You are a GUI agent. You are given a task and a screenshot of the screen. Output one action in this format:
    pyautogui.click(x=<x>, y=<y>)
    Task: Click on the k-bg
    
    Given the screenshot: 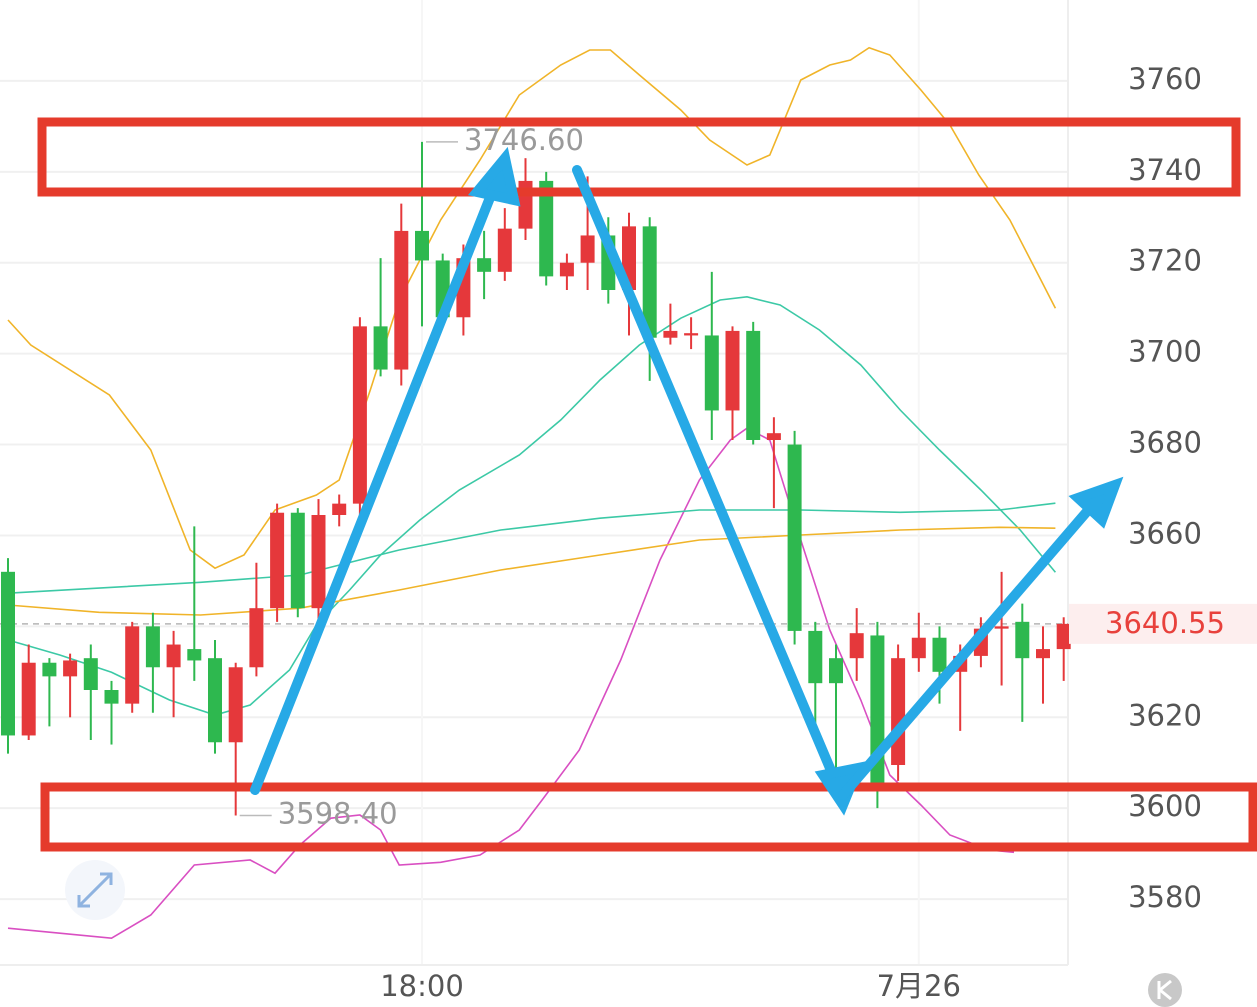 What is the action you would take?
    pyautogui.click(x=1165, y=990)
    